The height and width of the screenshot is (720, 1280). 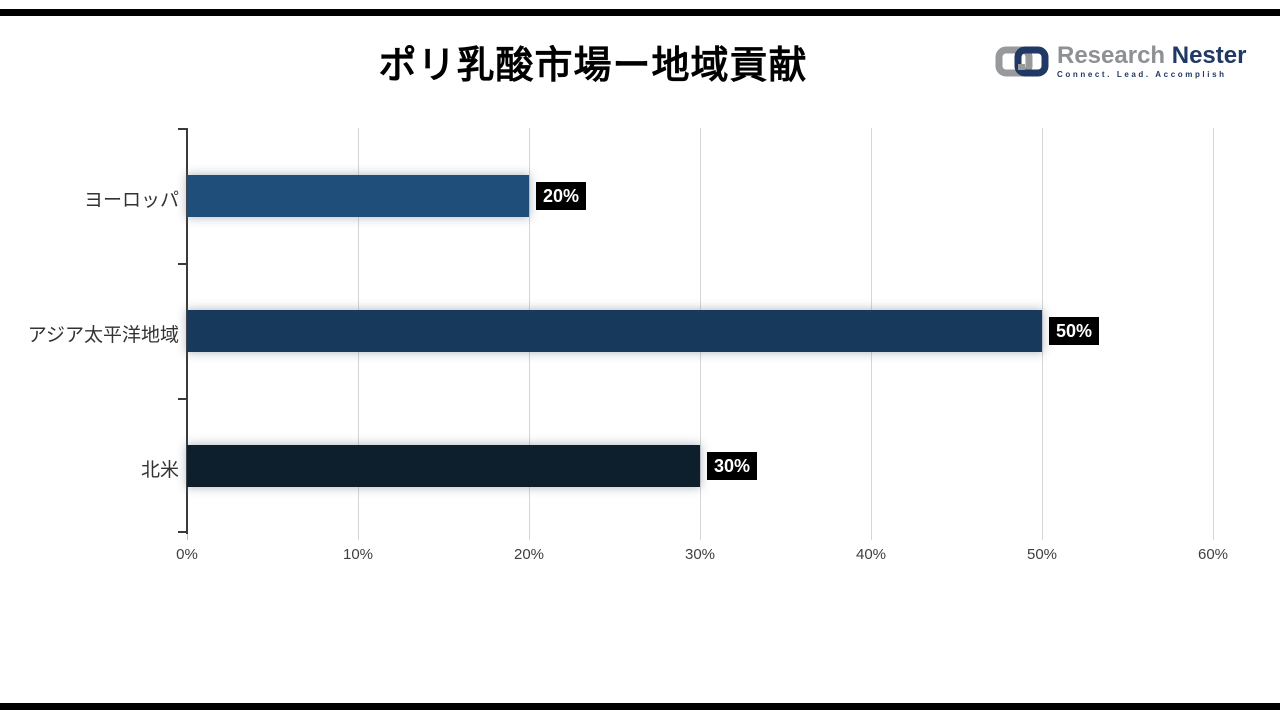 I want to click on x-axis-label-0: 0%, so click(x=187, y=554).